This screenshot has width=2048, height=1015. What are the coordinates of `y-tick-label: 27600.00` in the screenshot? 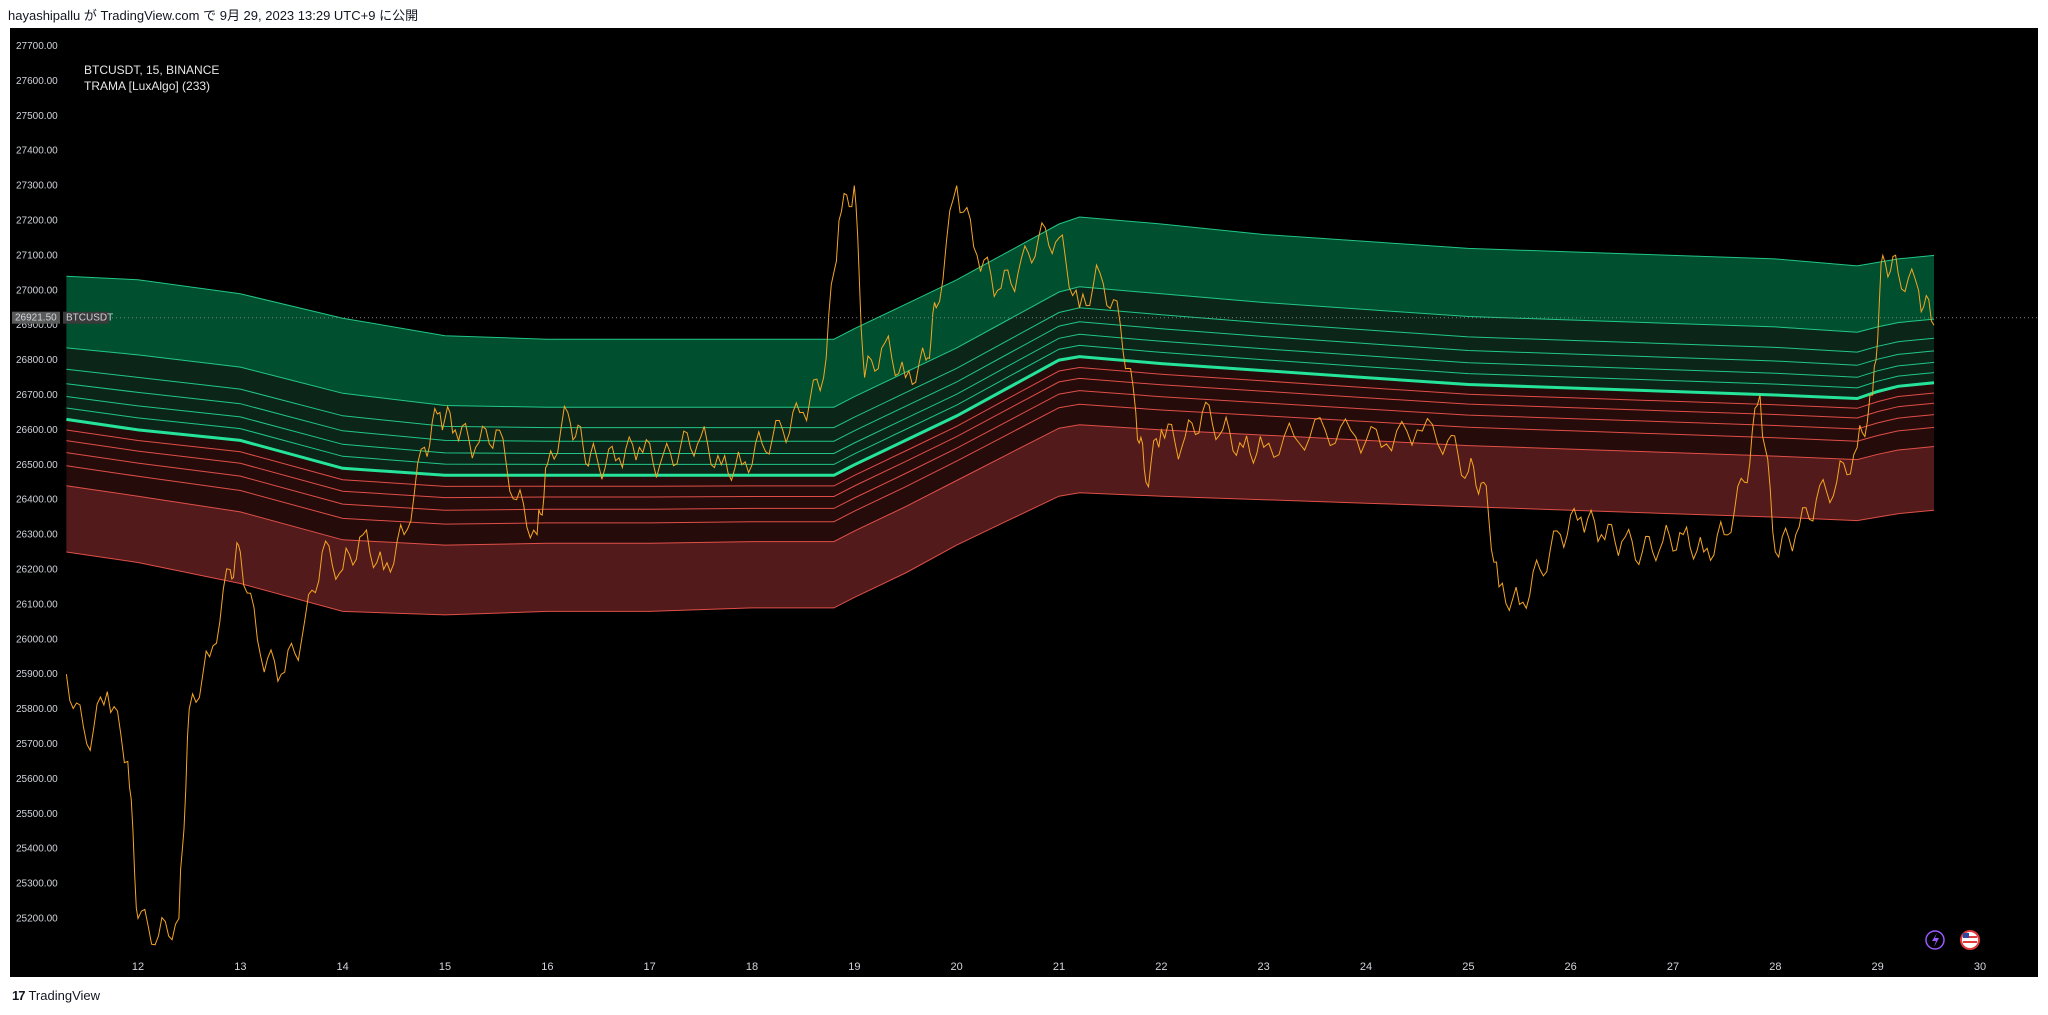 It's located at (37, 81).